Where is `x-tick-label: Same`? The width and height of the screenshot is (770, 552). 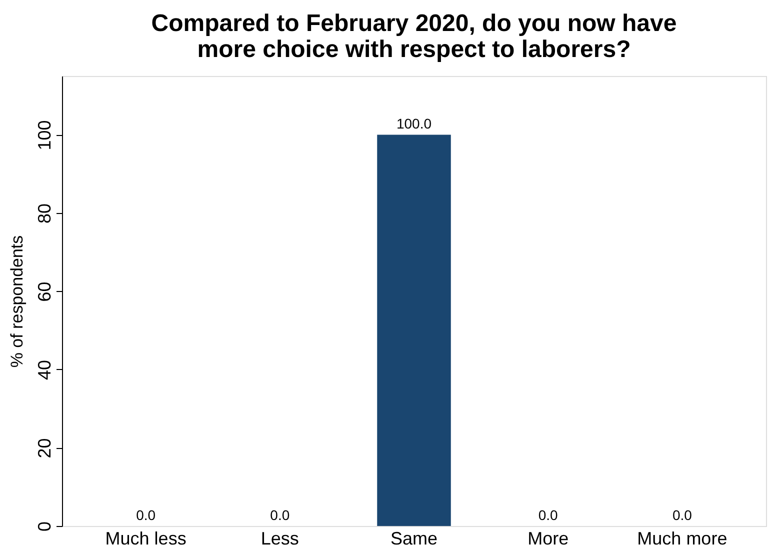
x-tick-label: Same is located at coordinates (414, 538).